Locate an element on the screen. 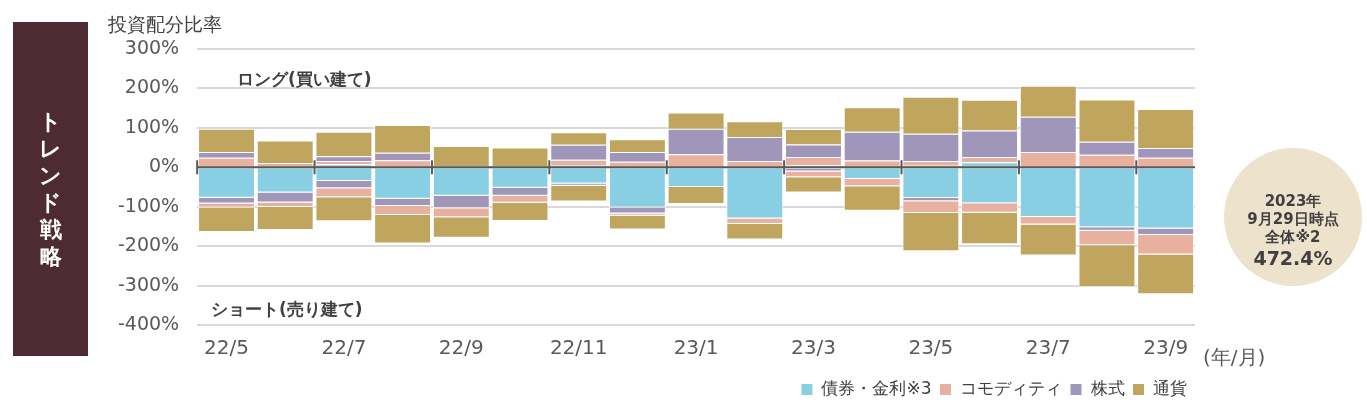 The image size is (1367, 408). text: トレンド戦略 is located at coordinates (50, 189).